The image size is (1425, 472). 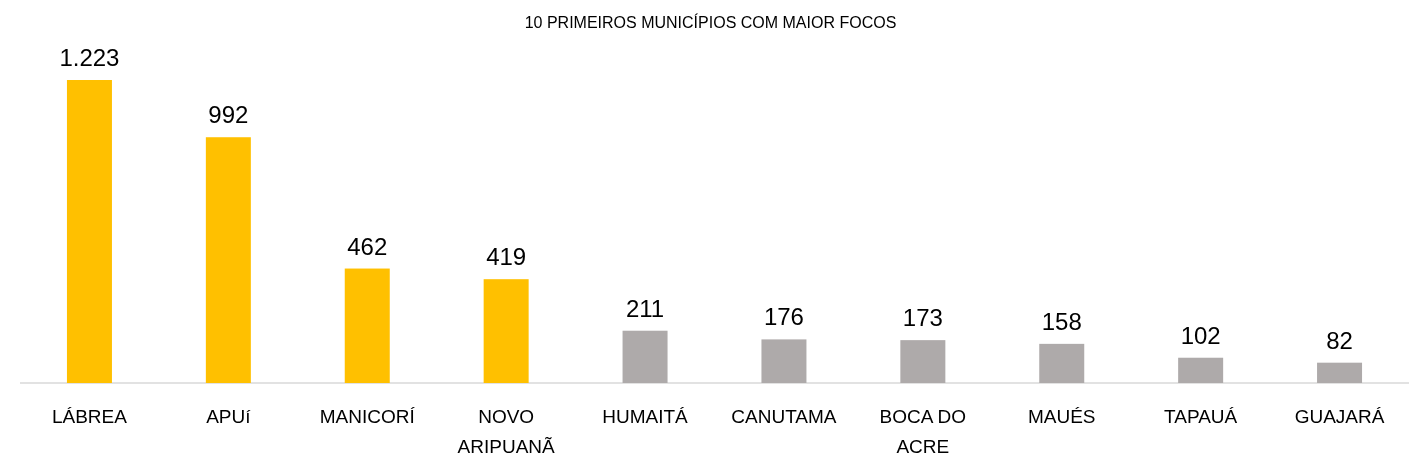 I want to click on data-label: 173, so click(x=922, y=318).